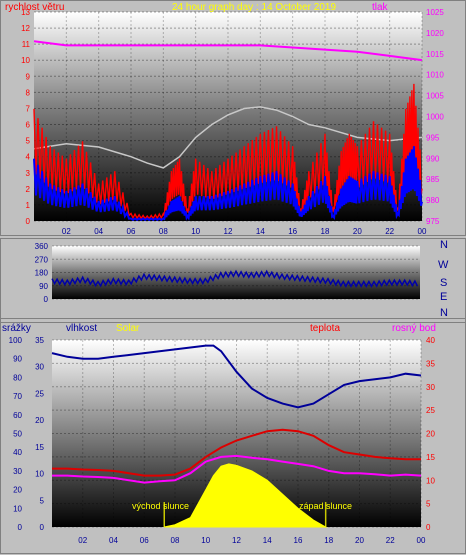  I want to click on wind-x-tick-label: 18, so click(325, 231).